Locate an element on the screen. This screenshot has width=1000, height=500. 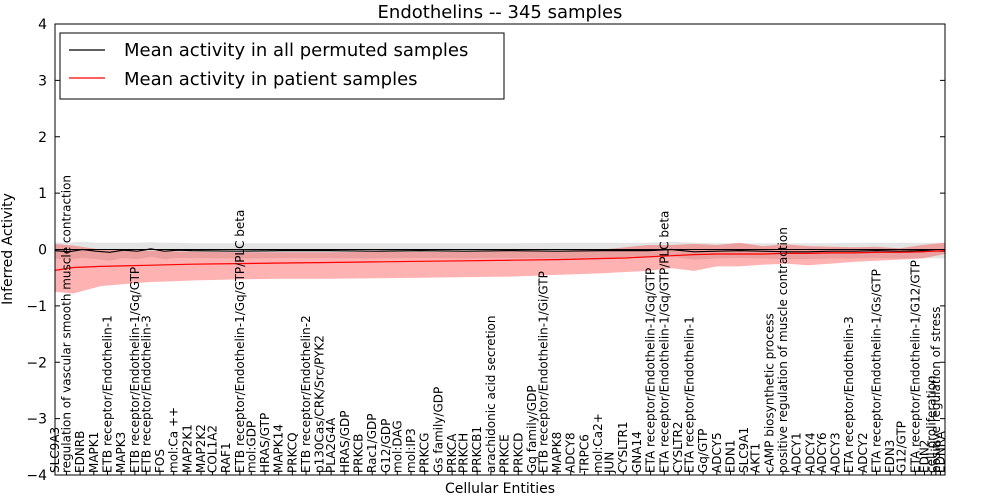
x-tick-label: EDNRA is located at coordinates (940, 451).